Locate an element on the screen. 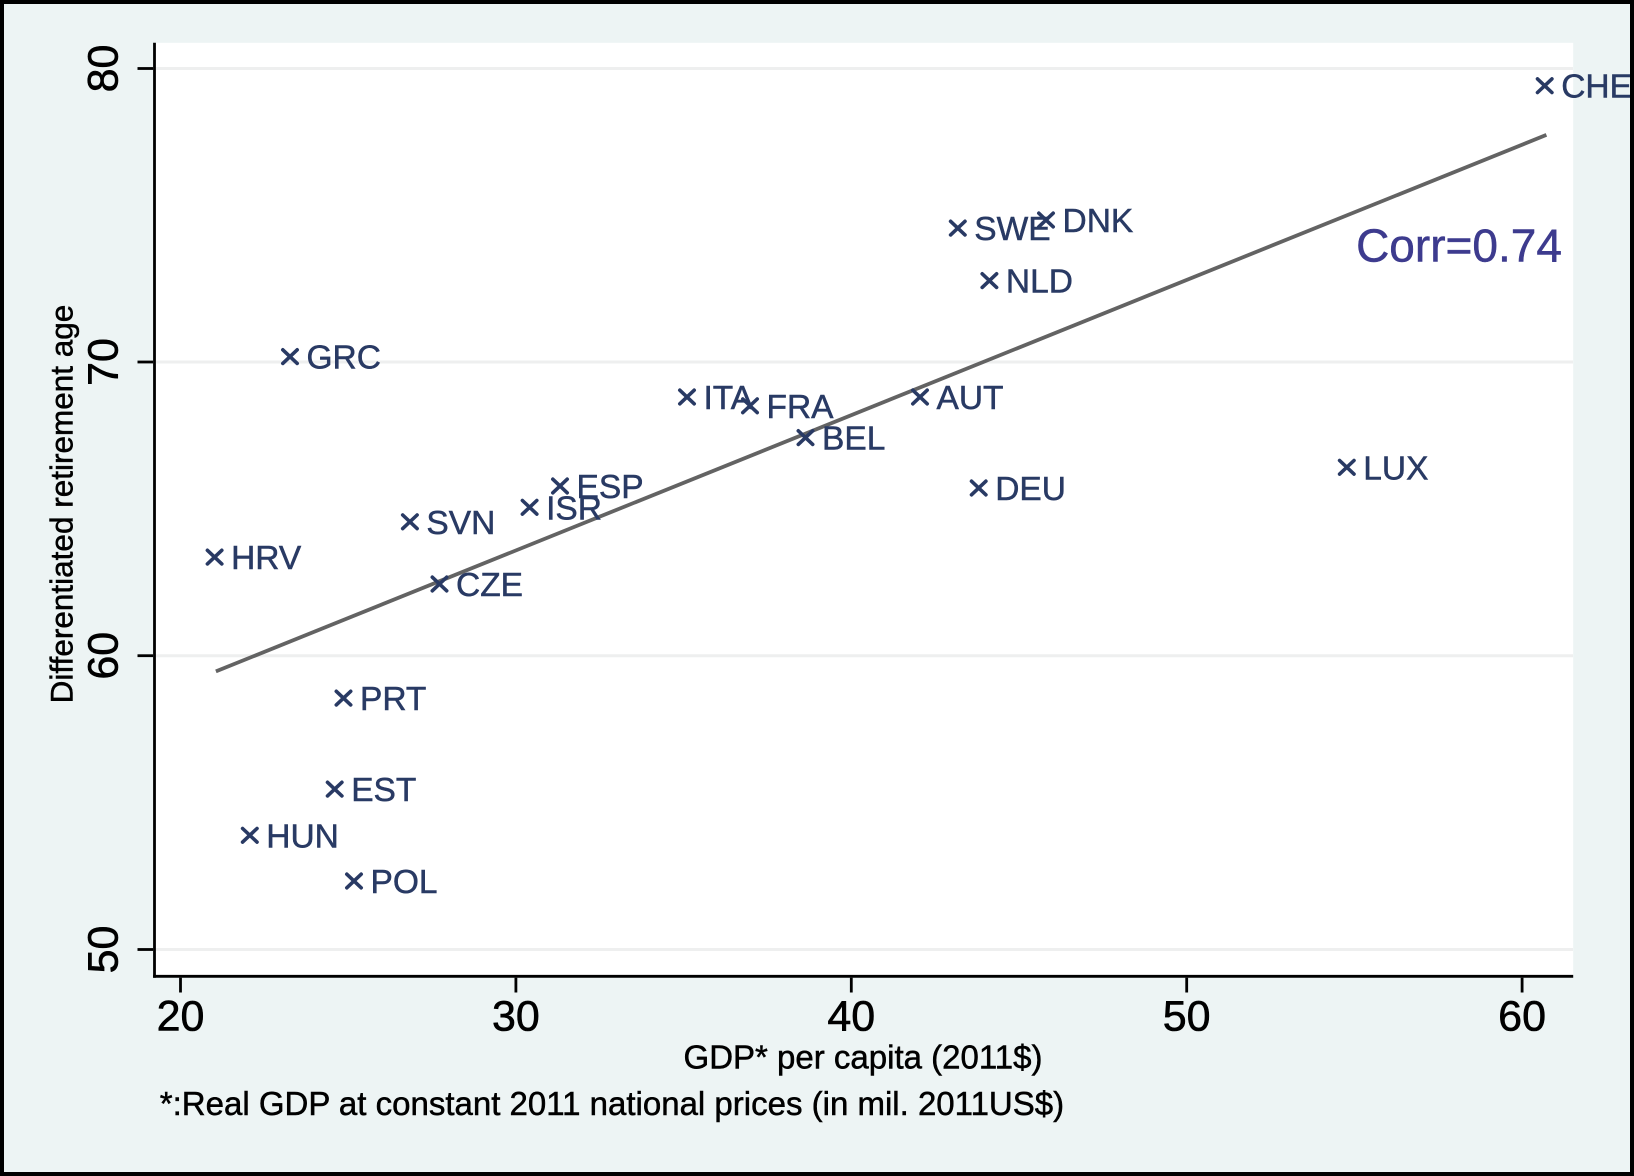 The height and width of the screenshot is (1176, 1634). svg-text: Differentiated retirement age is located at coordinates (62, 504).